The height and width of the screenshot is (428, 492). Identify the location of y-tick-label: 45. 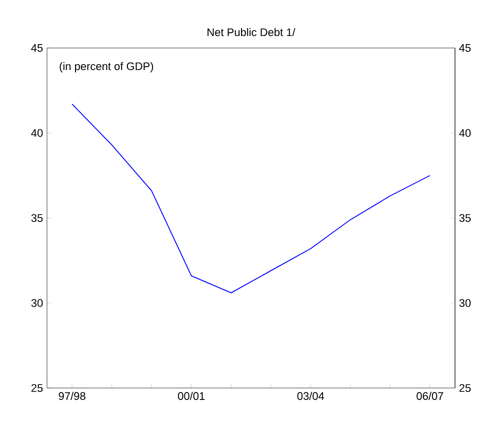
(37, 48).